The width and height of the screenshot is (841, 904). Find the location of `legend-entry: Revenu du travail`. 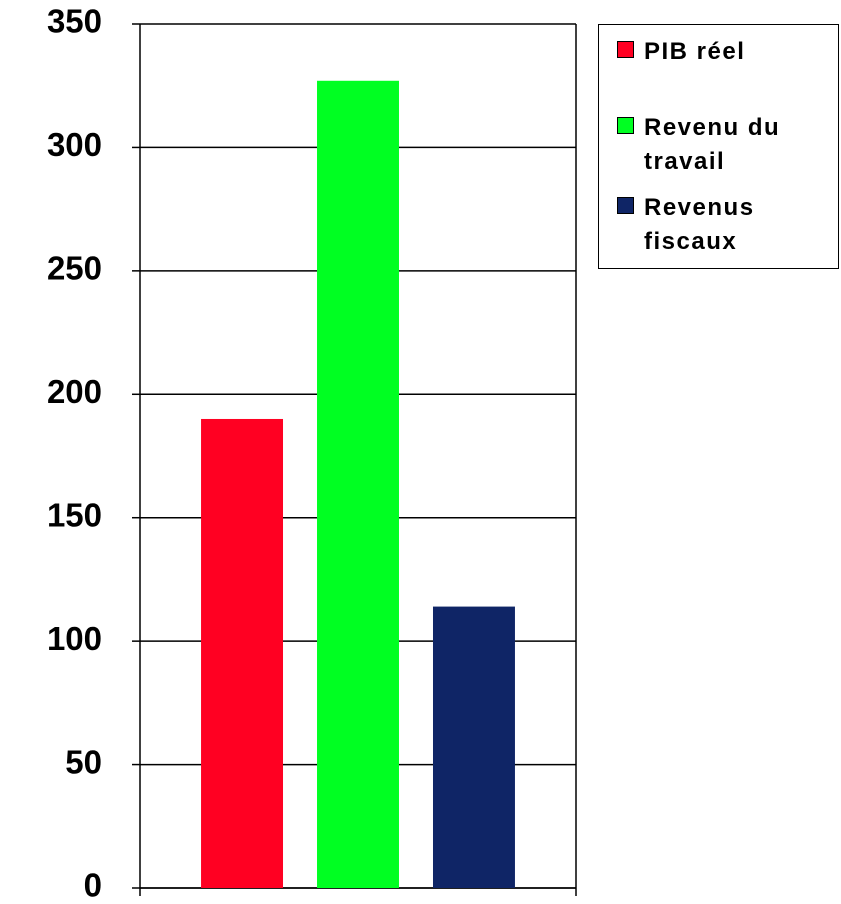

legend-entry: Revenu du travail is located at coordinates (728, 145).